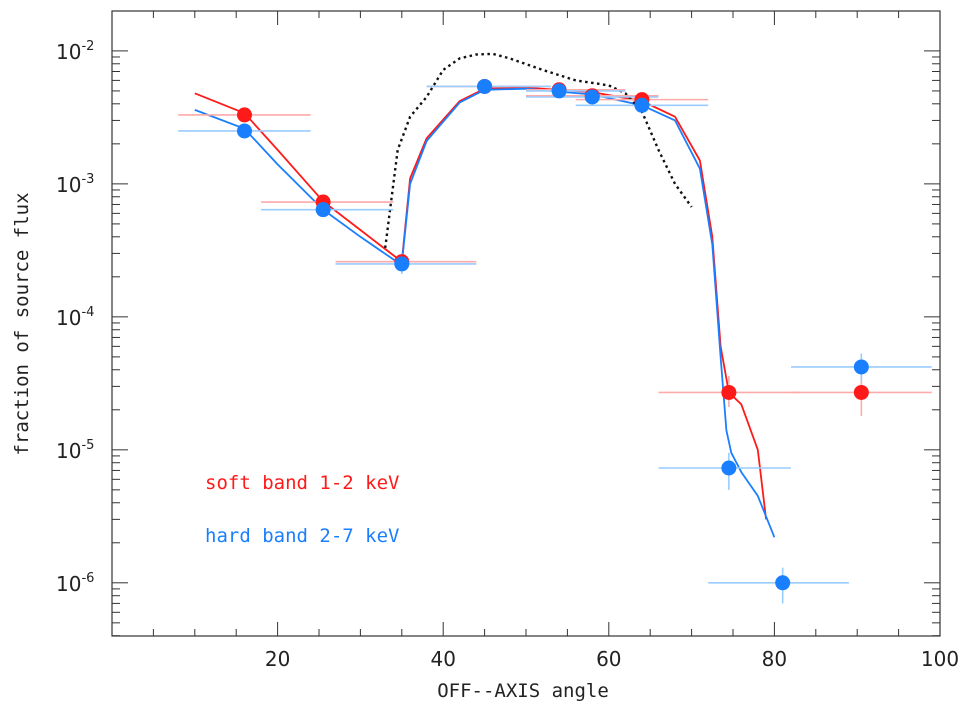 This screenshot has width=965, height=706. I want to click on x-axis-title: OFF--AXIS angle, so click(523, 691).